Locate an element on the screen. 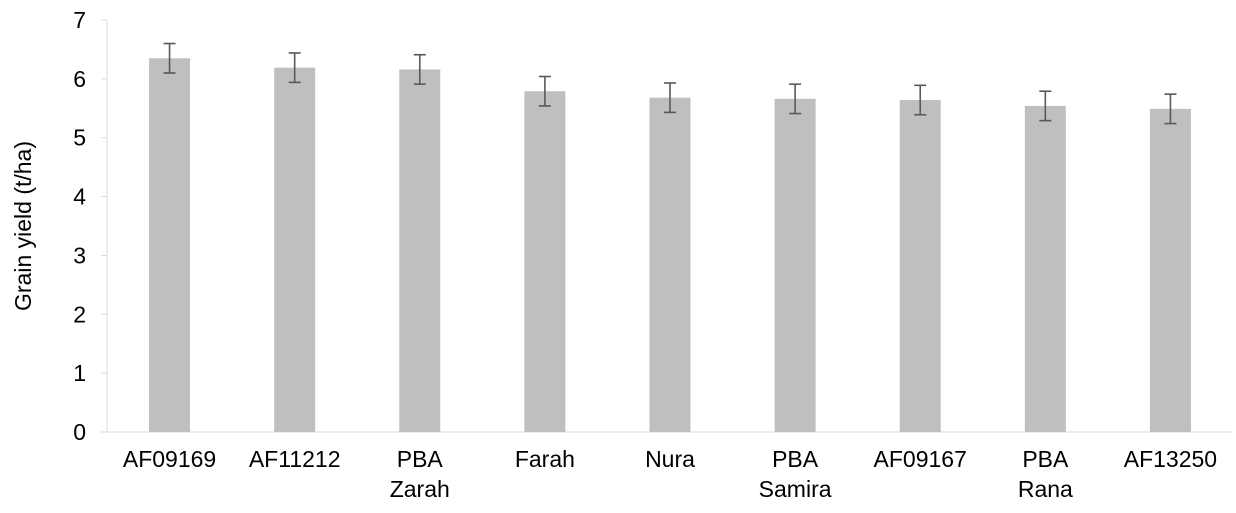  y-tick-label: 2 is located at coordinates (79, 314).